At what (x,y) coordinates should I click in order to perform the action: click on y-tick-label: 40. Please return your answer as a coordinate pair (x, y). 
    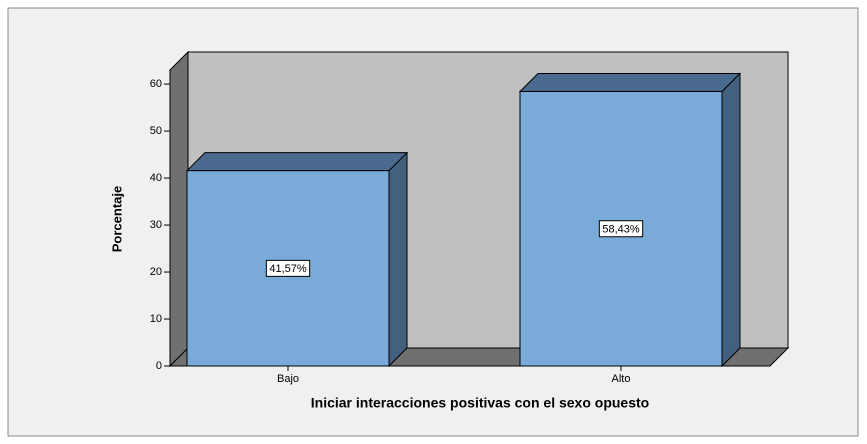
    Looking at the image, I should click on (156, 178).